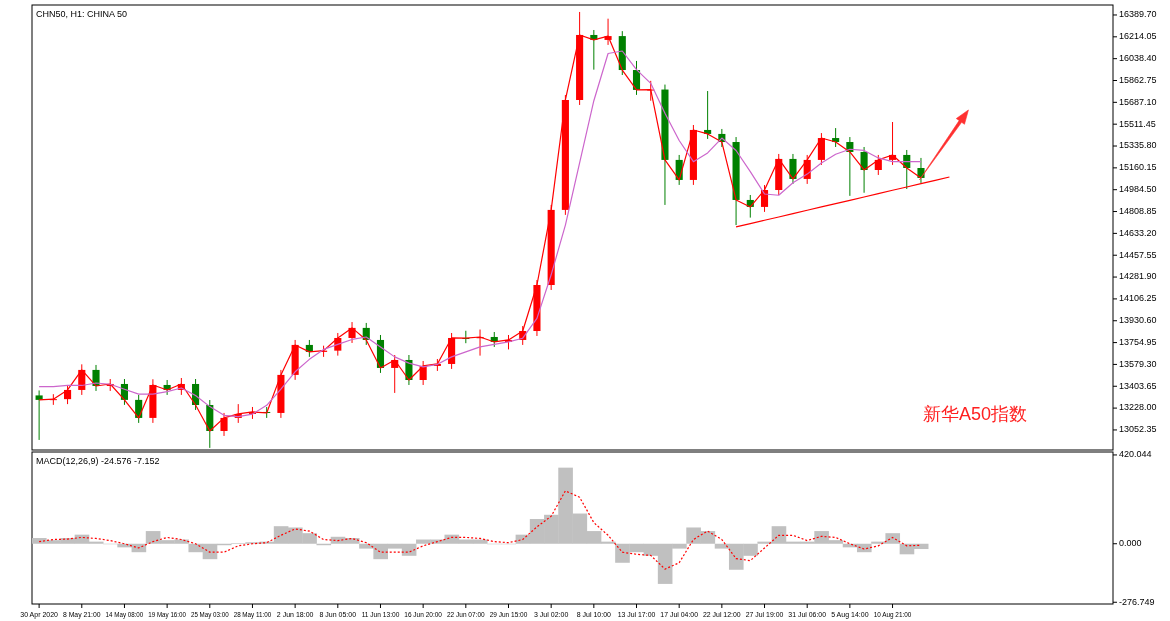  Describe the element at coordinates (1138, 320) in the screenshot. I see `y-tick-label: 13930.60` at that location.